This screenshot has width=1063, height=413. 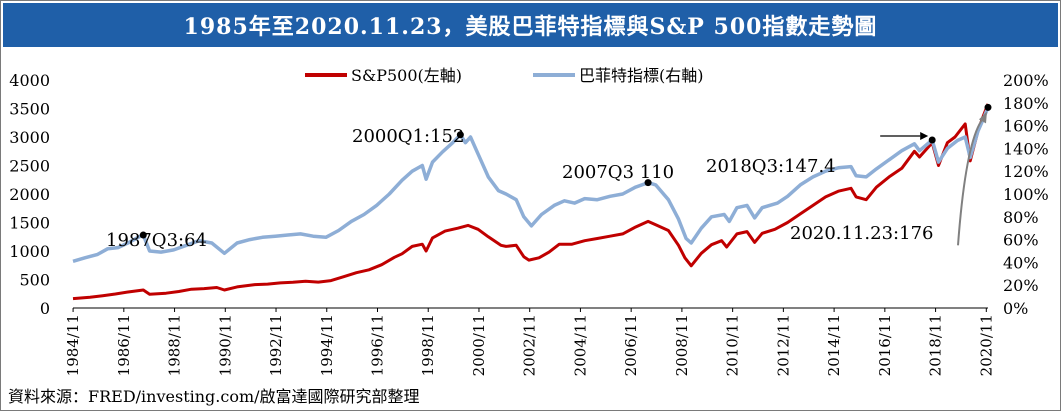 I want to click on x-axis-tick-label: 2010/11, so click(x=733, y=345).